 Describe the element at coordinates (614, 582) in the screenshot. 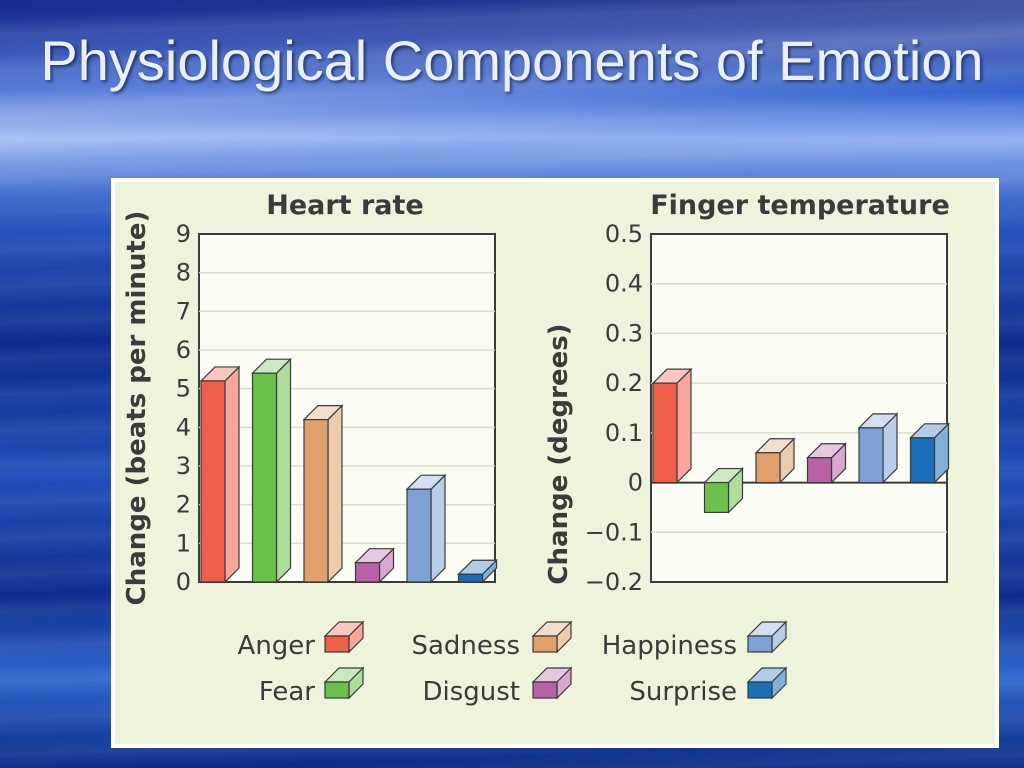

I see `y-tick-label: −0.2` at that location.